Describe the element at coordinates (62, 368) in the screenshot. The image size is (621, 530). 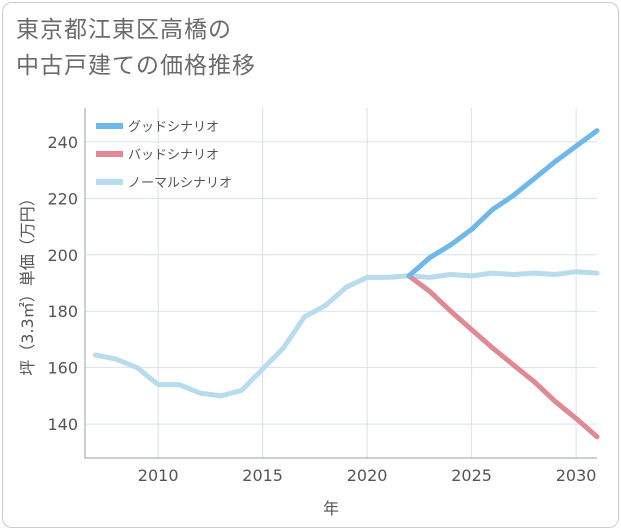
I see `y-tick-label-160: 160` at that location.